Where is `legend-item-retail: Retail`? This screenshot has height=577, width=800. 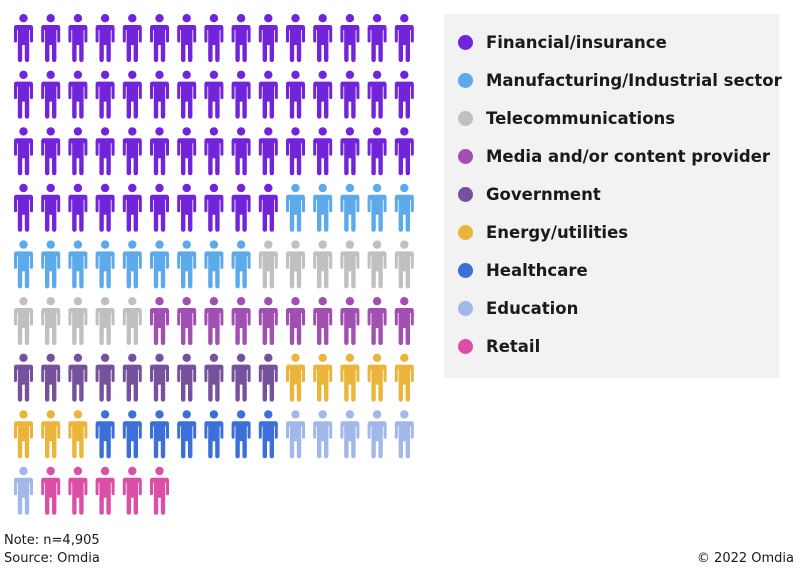 legend-item-retail: Retail is located at coordinates (499, 346).